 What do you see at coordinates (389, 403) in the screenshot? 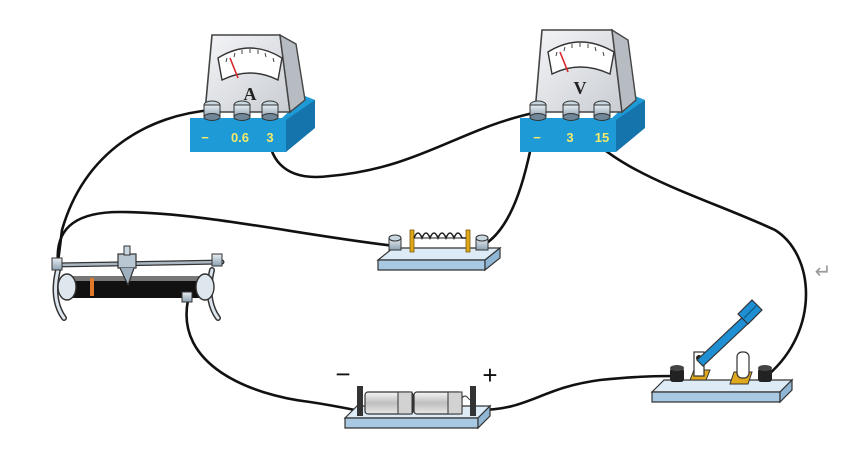
I see `battery-cell-left` at bounding box center [389, 403].